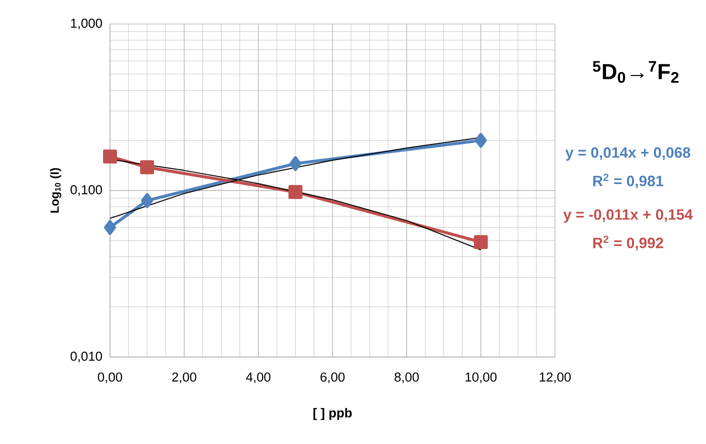  What do you see at coordinates (628, 216) in the screenshot?
I see `text: y = -0,011x + 0,154` at bounding box center [628, 216].